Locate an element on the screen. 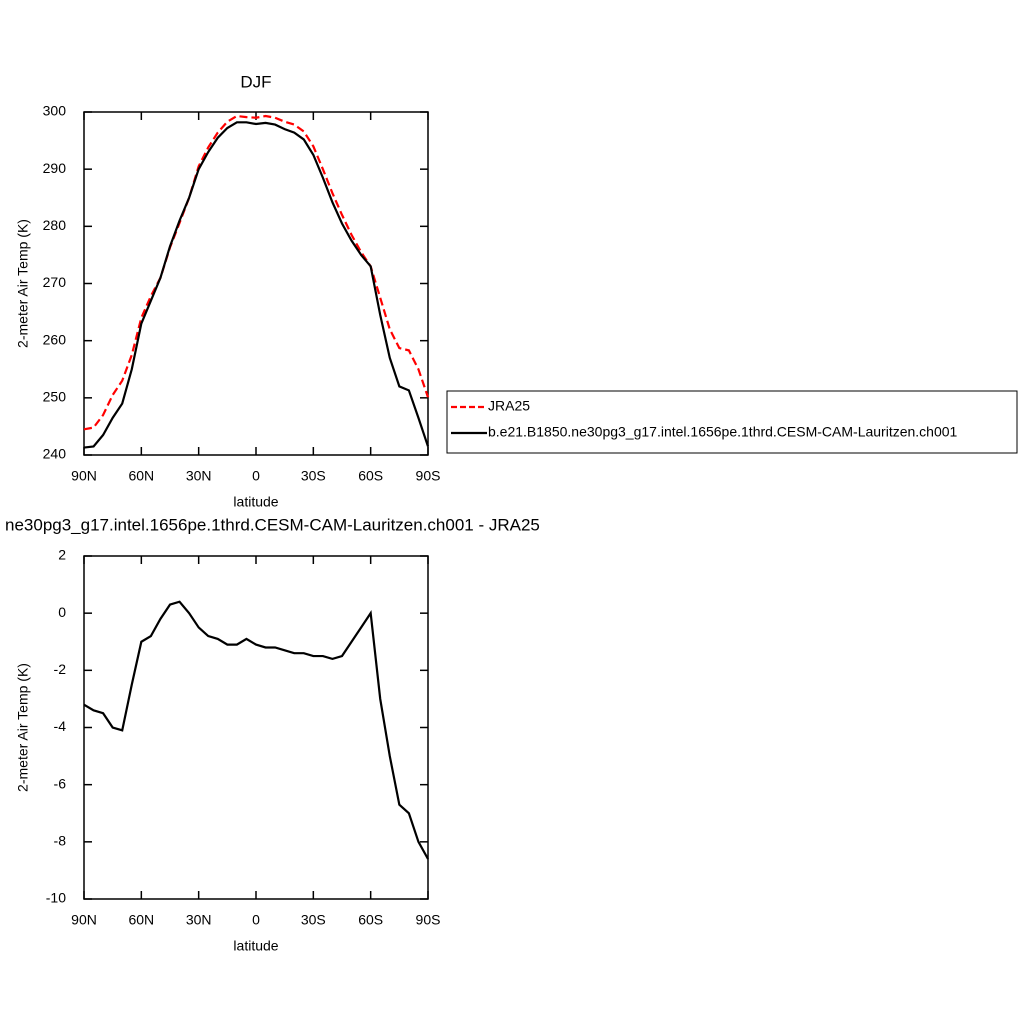 The height and width of the screenshot is (1029, 1029). y-tick-label: -4 is located at coordinates (60, 726).